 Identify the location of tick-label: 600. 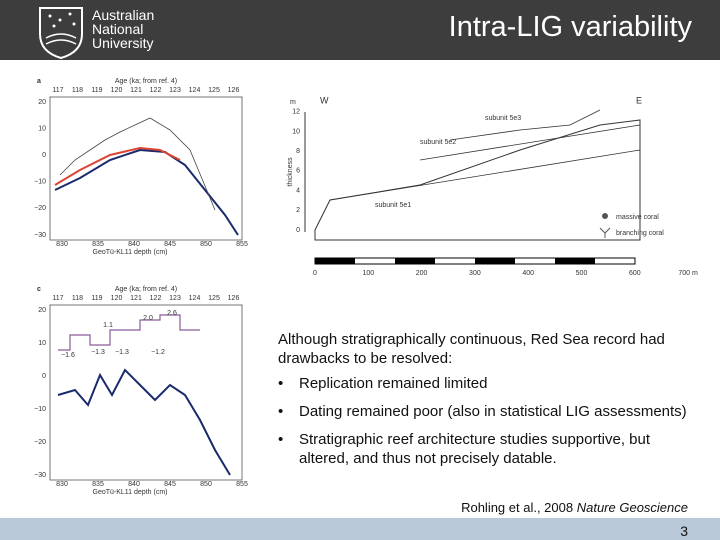
(635, 273).